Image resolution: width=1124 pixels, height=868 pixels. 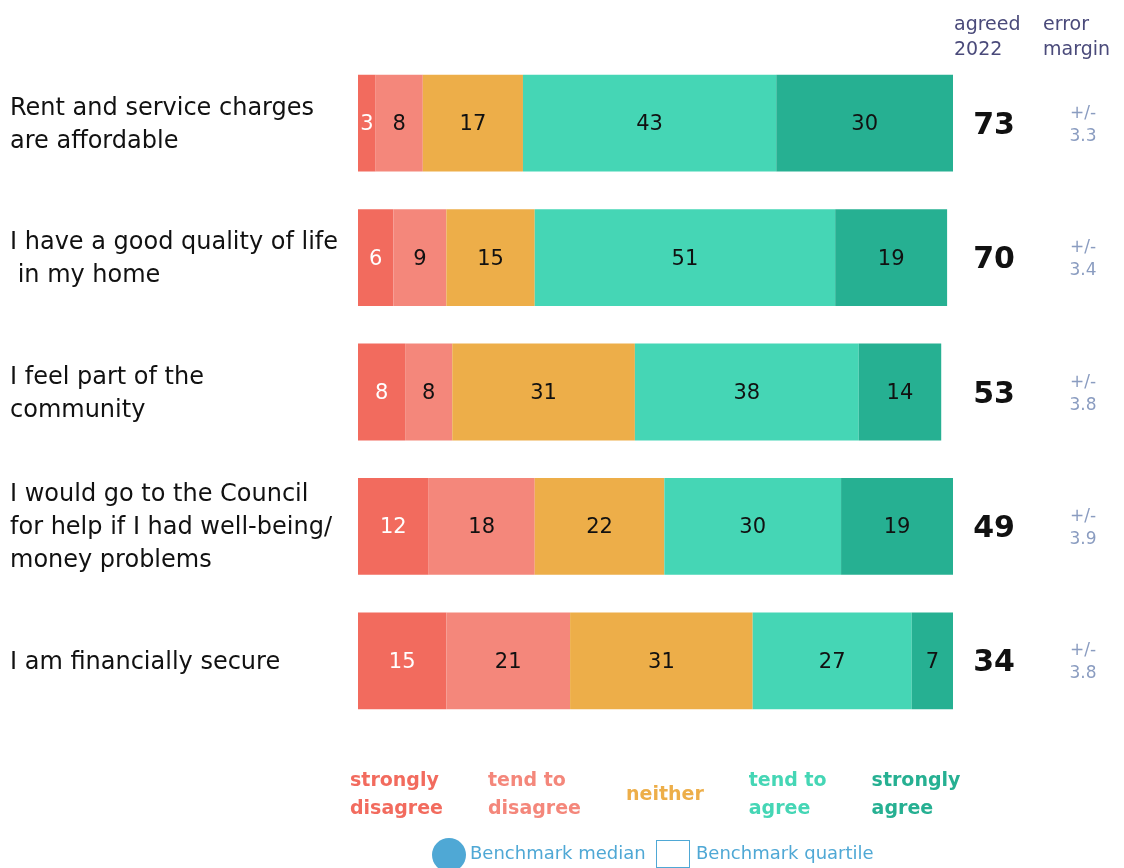 What do you see at coordinates (1077, 35) in the screenshot?
I see `text: error margin` at bounding box center [1077, 35].